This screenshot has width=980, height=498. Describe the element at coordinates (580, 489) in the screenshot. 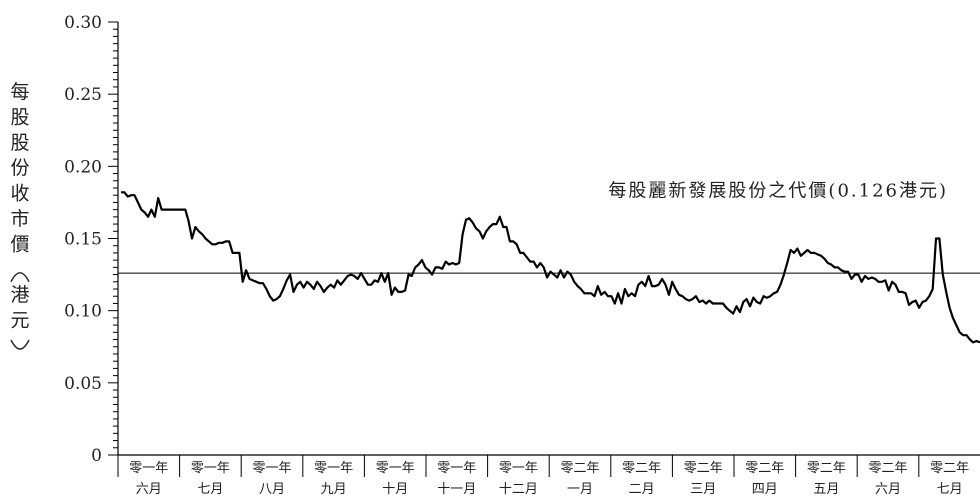

I see `x-tick-month: 一月` at that location.